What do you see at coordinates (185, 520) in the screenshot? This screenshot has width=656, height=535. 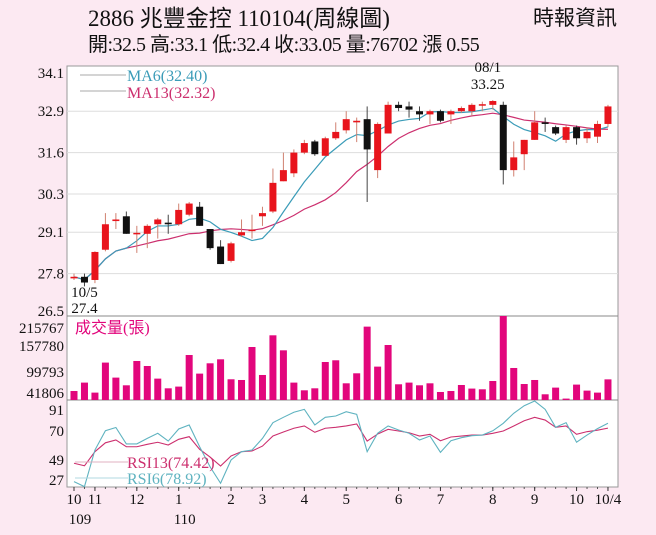 I see `x-year-label: 110` at bounding box center [185, 520].